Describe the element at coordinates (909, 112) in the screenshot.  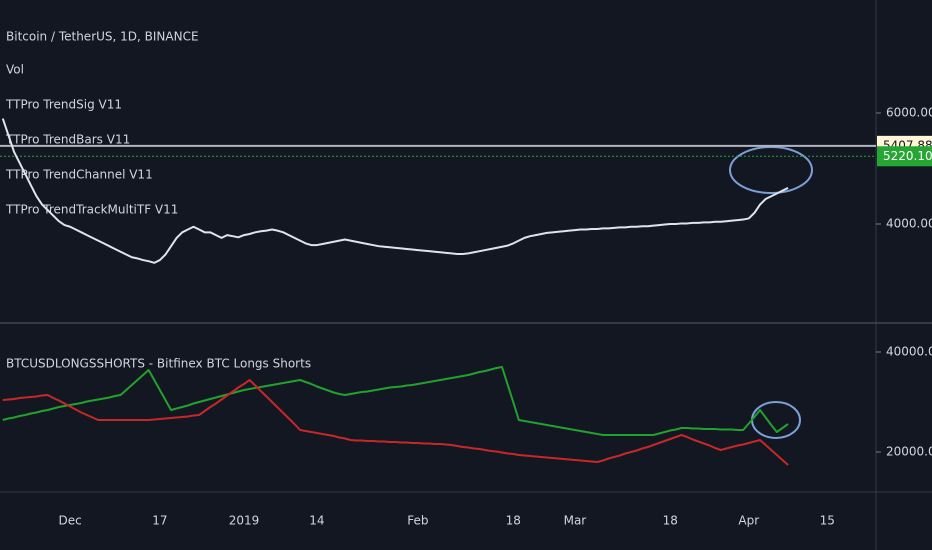
I see `y-tick-label: 6000.00` at that location.